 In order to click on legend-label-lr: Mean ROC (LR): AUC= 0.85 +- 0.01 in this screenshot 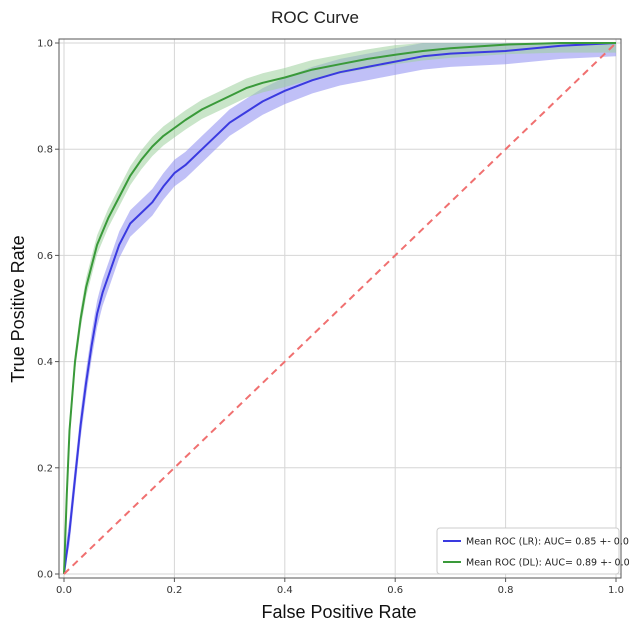, I will do `click(547, 542)`.